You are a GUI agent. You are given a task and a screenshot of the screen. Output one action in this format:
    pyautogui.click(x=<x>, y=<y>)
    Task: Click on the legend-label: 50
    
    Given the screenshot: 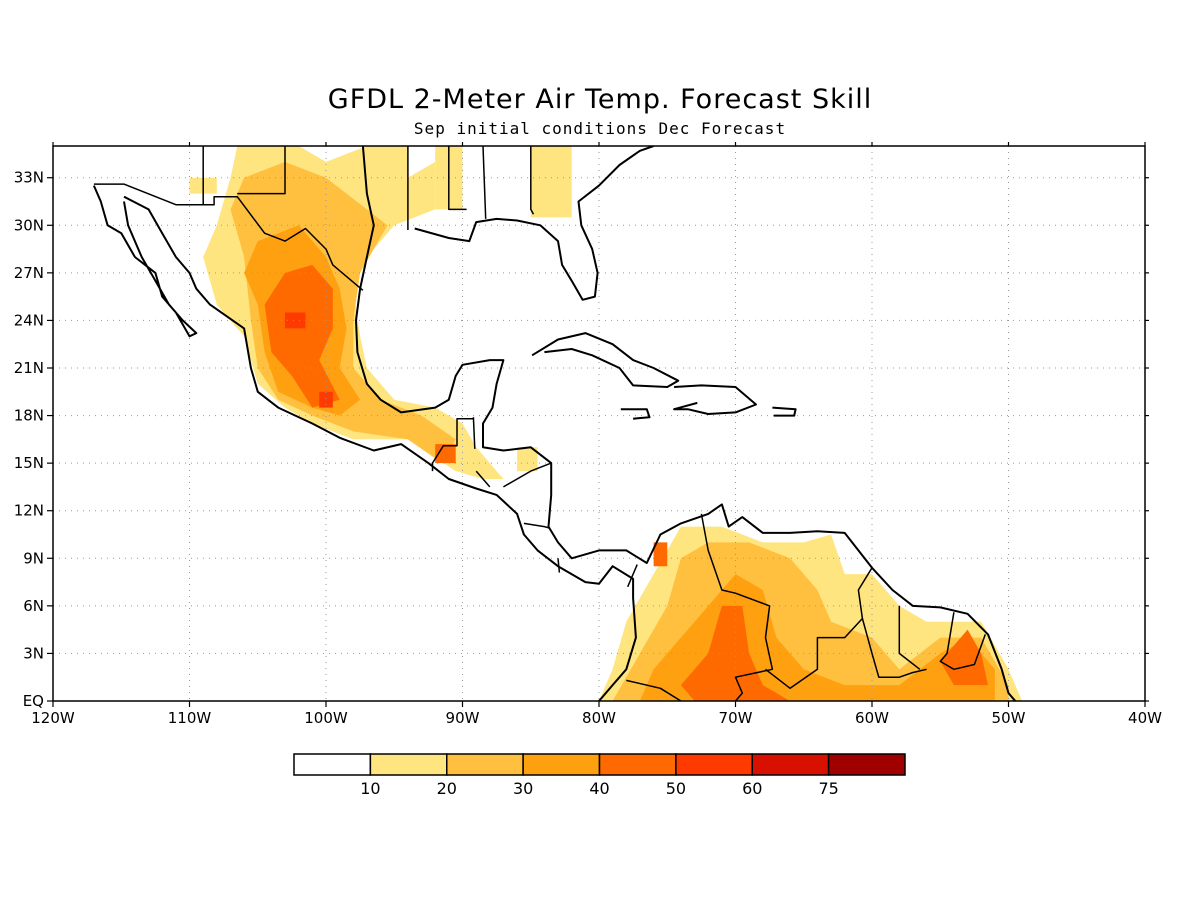 What is the action you would take?
    pyautogui.click(x=676, y=788)
    